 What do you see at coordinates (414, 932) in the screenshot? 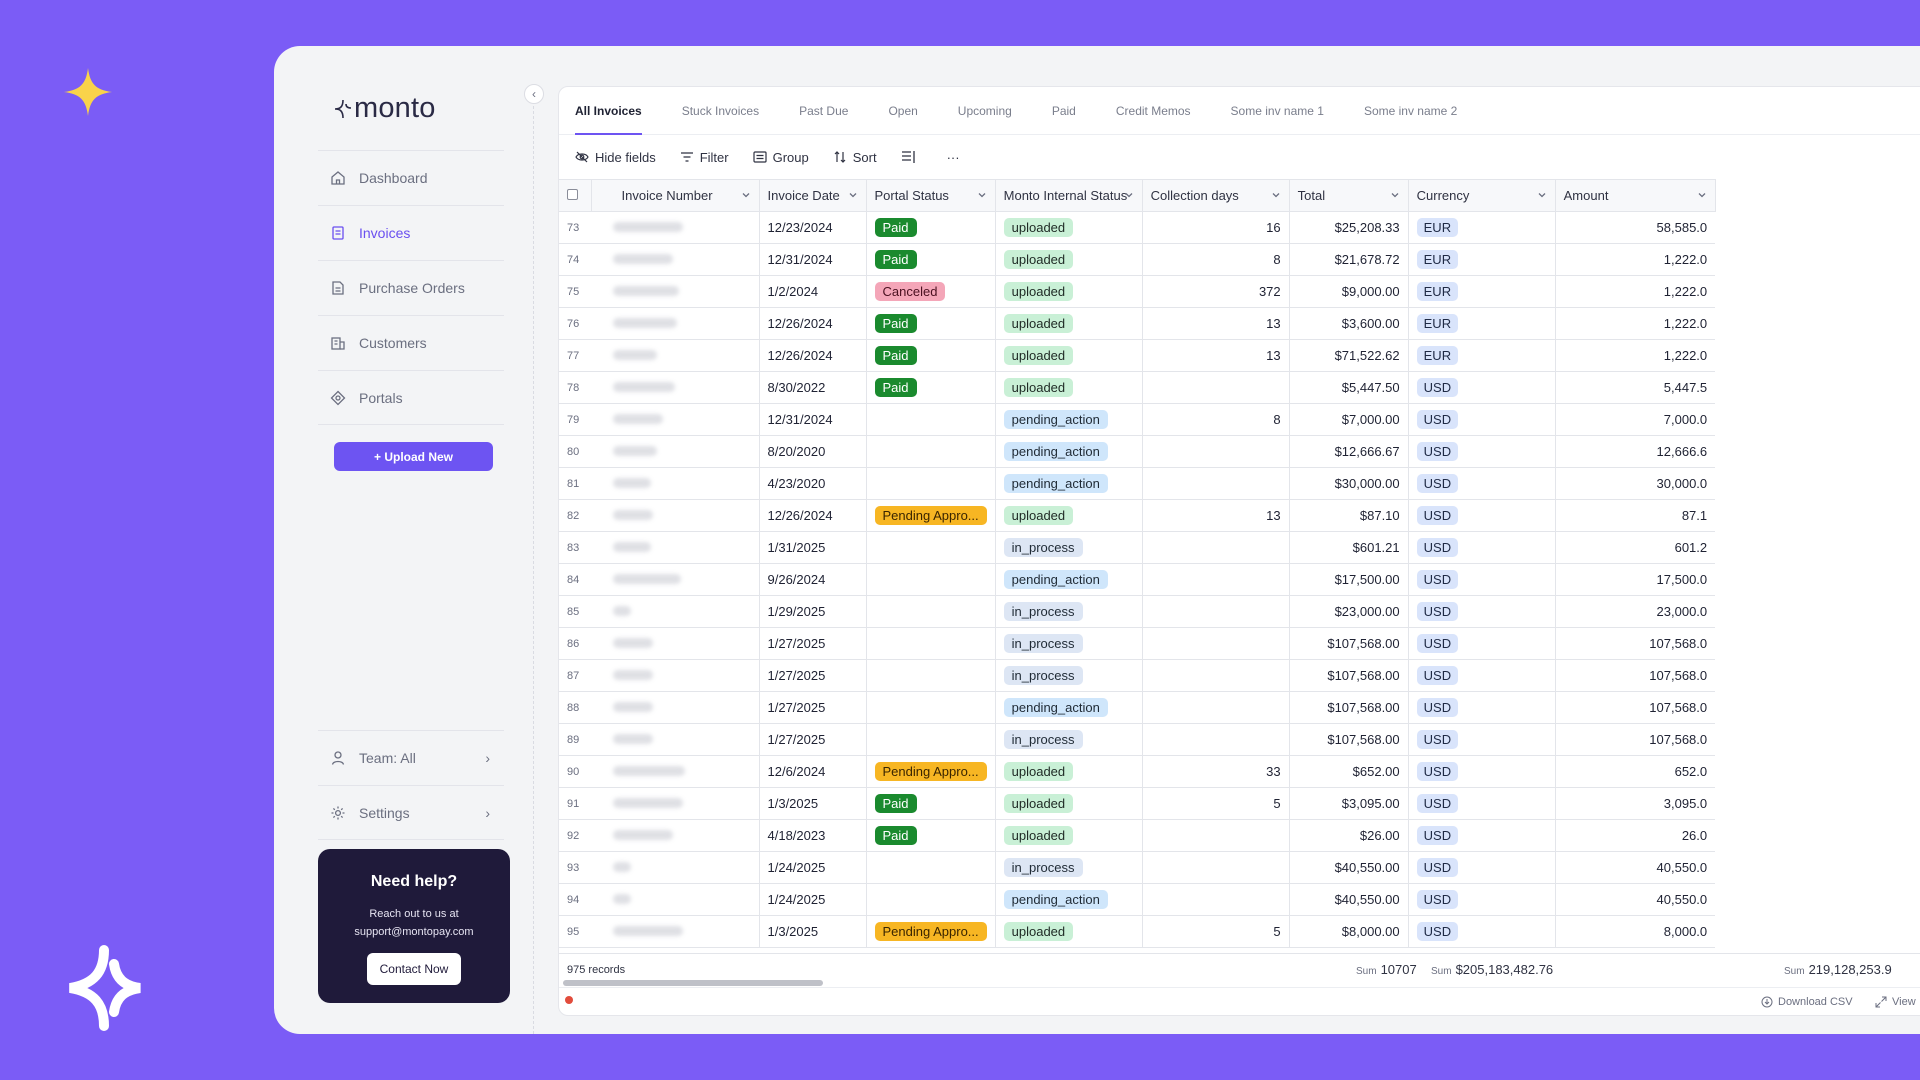
I see `help-email: support@montopay.com` at bounding box center [414, 932].